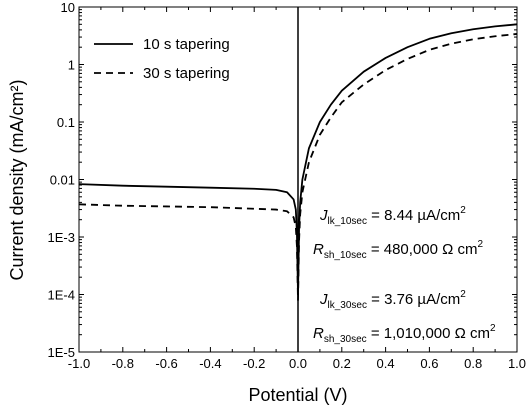 The height and width of the screenshot is (406, 531). What do you see at coordinates (71, 65) in the screenshot?
I see `y-tick-label: 1` at bounding box center [71, 65].